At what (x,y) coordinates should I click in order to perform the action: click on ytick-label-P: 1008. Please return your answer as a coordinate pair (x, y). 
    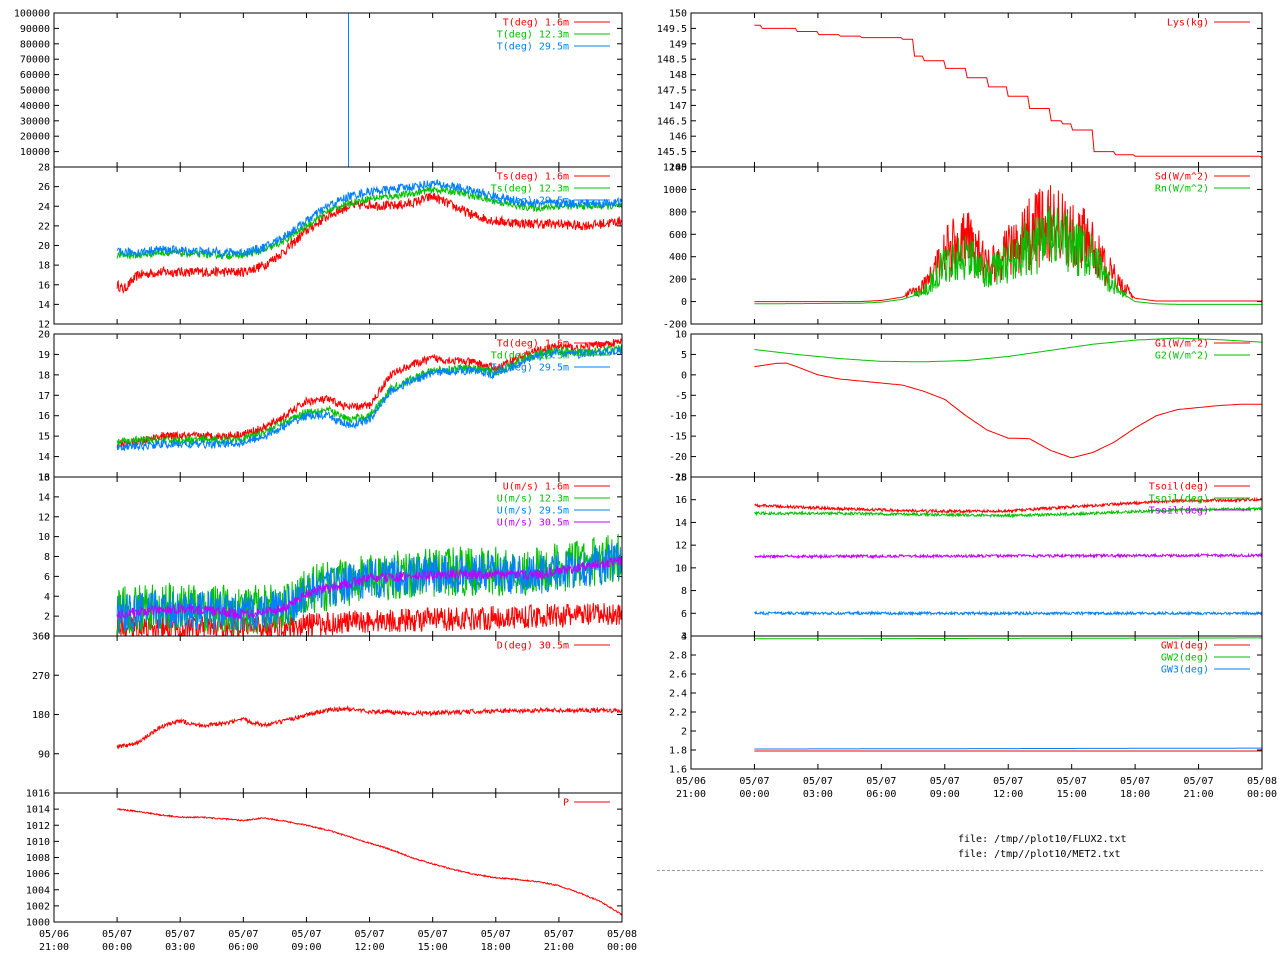
    Looking at the image, I should click on (38, 858).